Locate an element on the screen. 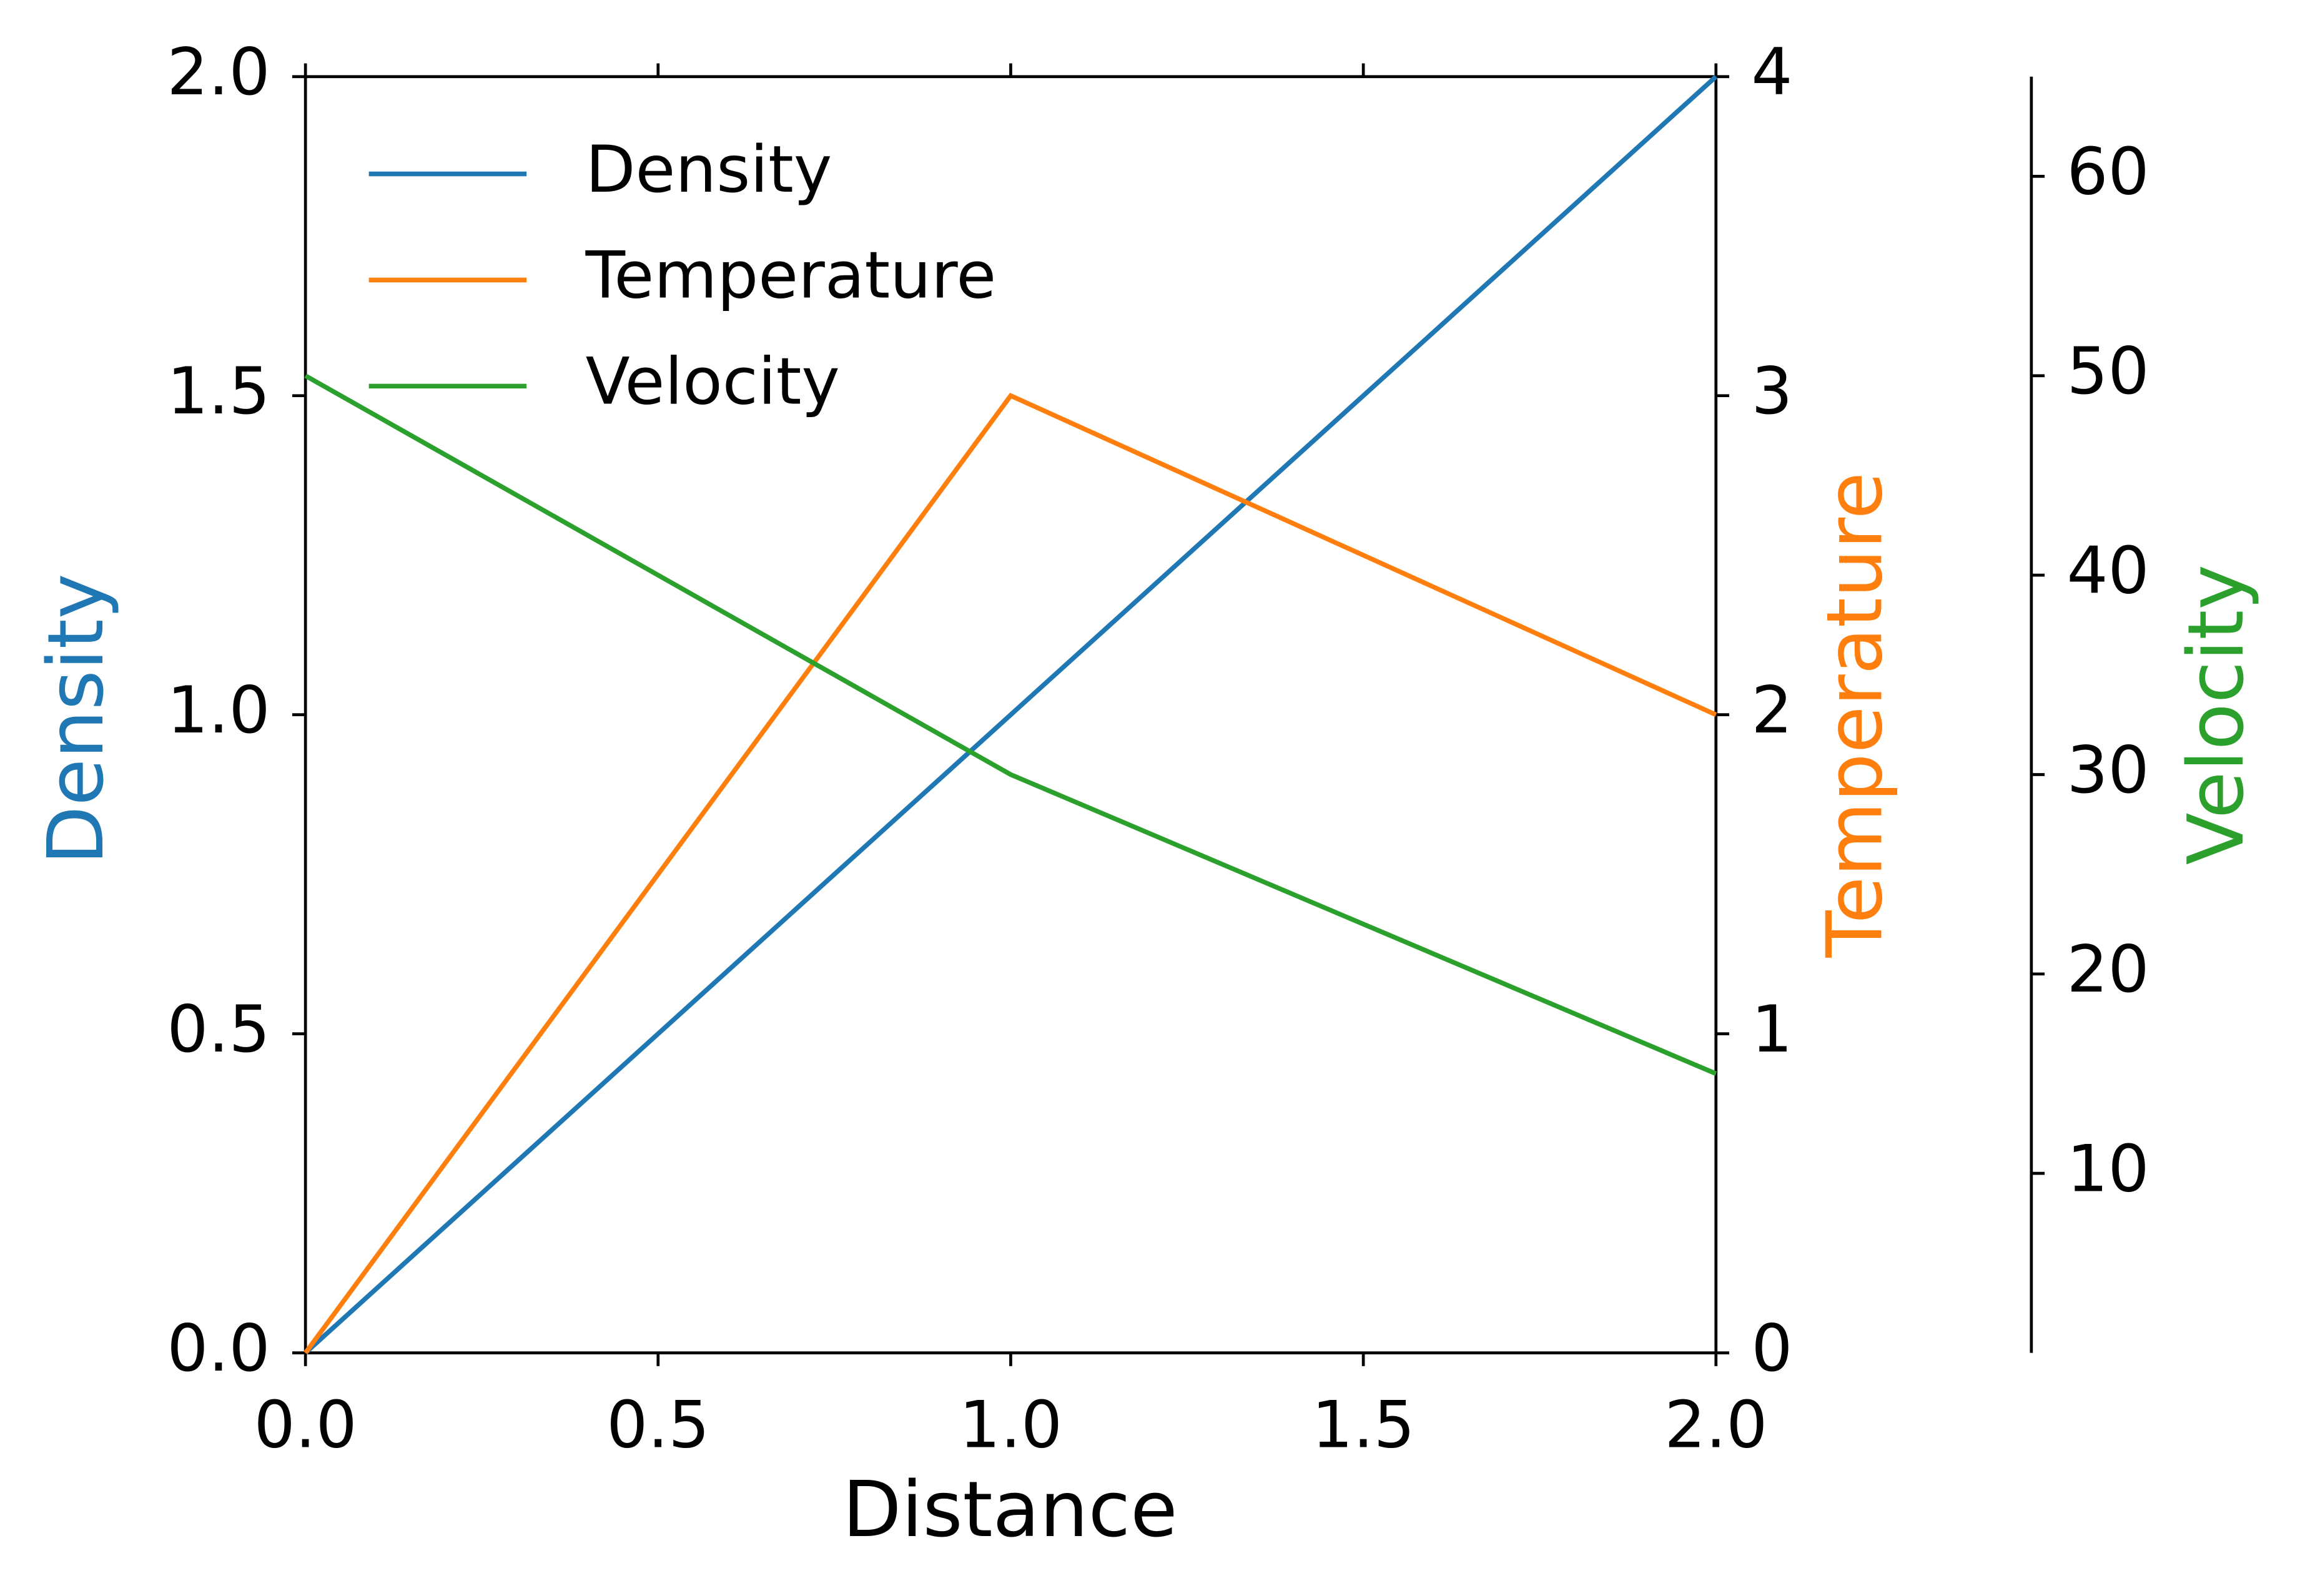 This screenshot has height=1596, width=2300. y2-tick-label: 2 is located at coordinates (1771, 710).